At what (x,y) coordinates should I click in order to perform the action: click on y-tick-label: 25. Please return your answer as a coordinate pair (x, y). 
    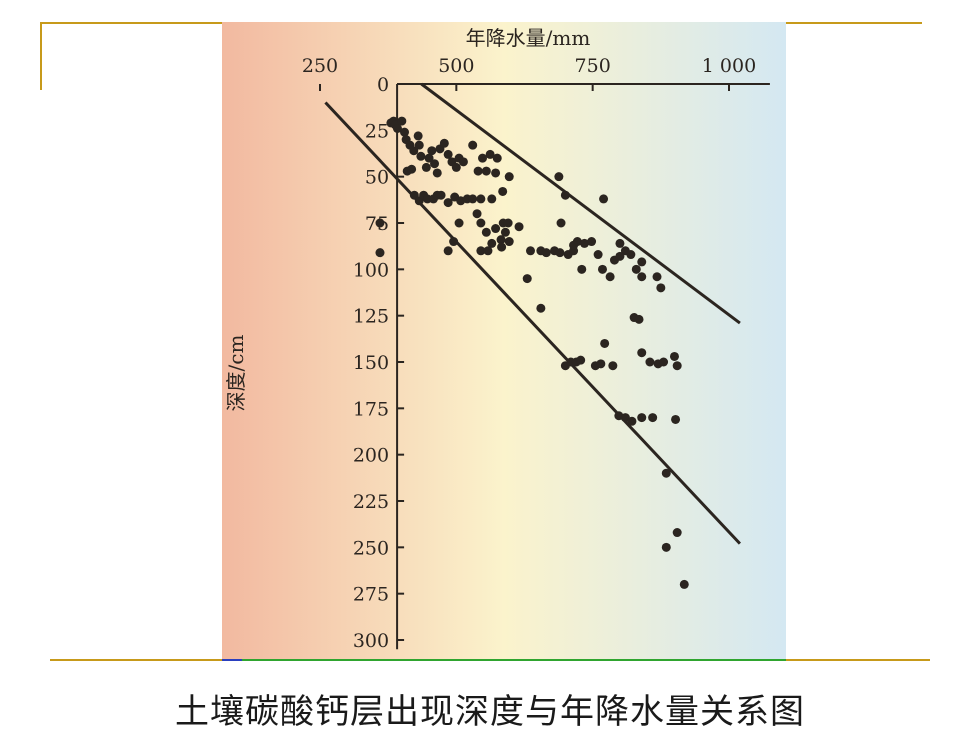
    Looking at the image, I should click on (377, 131).